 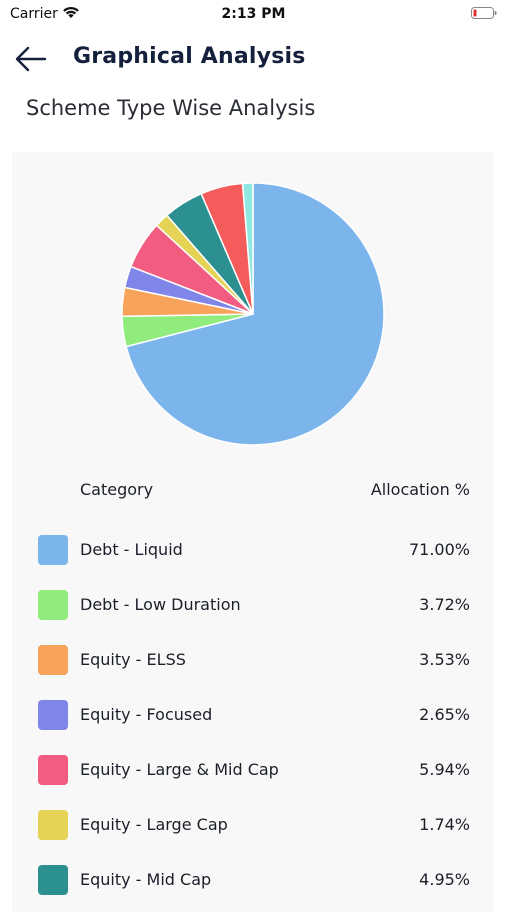 What do you see at coordinates (439, 549) in the screenshot?
I see `allocation-value: 71.00%` at bounding box center [439, 549].